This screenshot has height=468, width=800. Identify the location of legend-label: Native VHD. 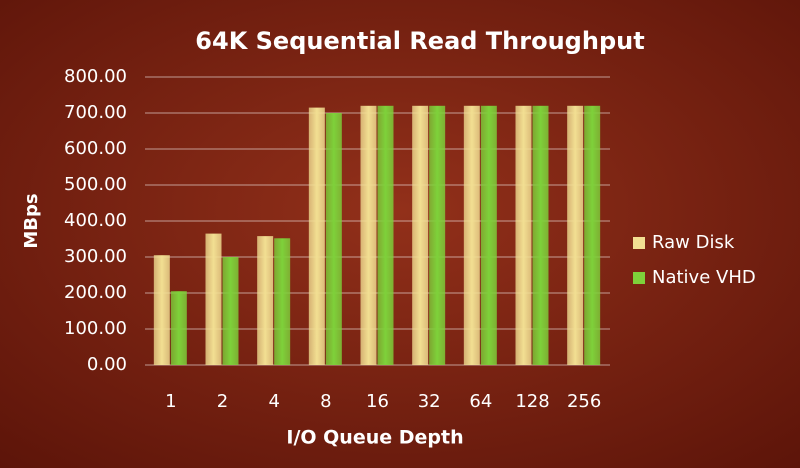
(704, 277).